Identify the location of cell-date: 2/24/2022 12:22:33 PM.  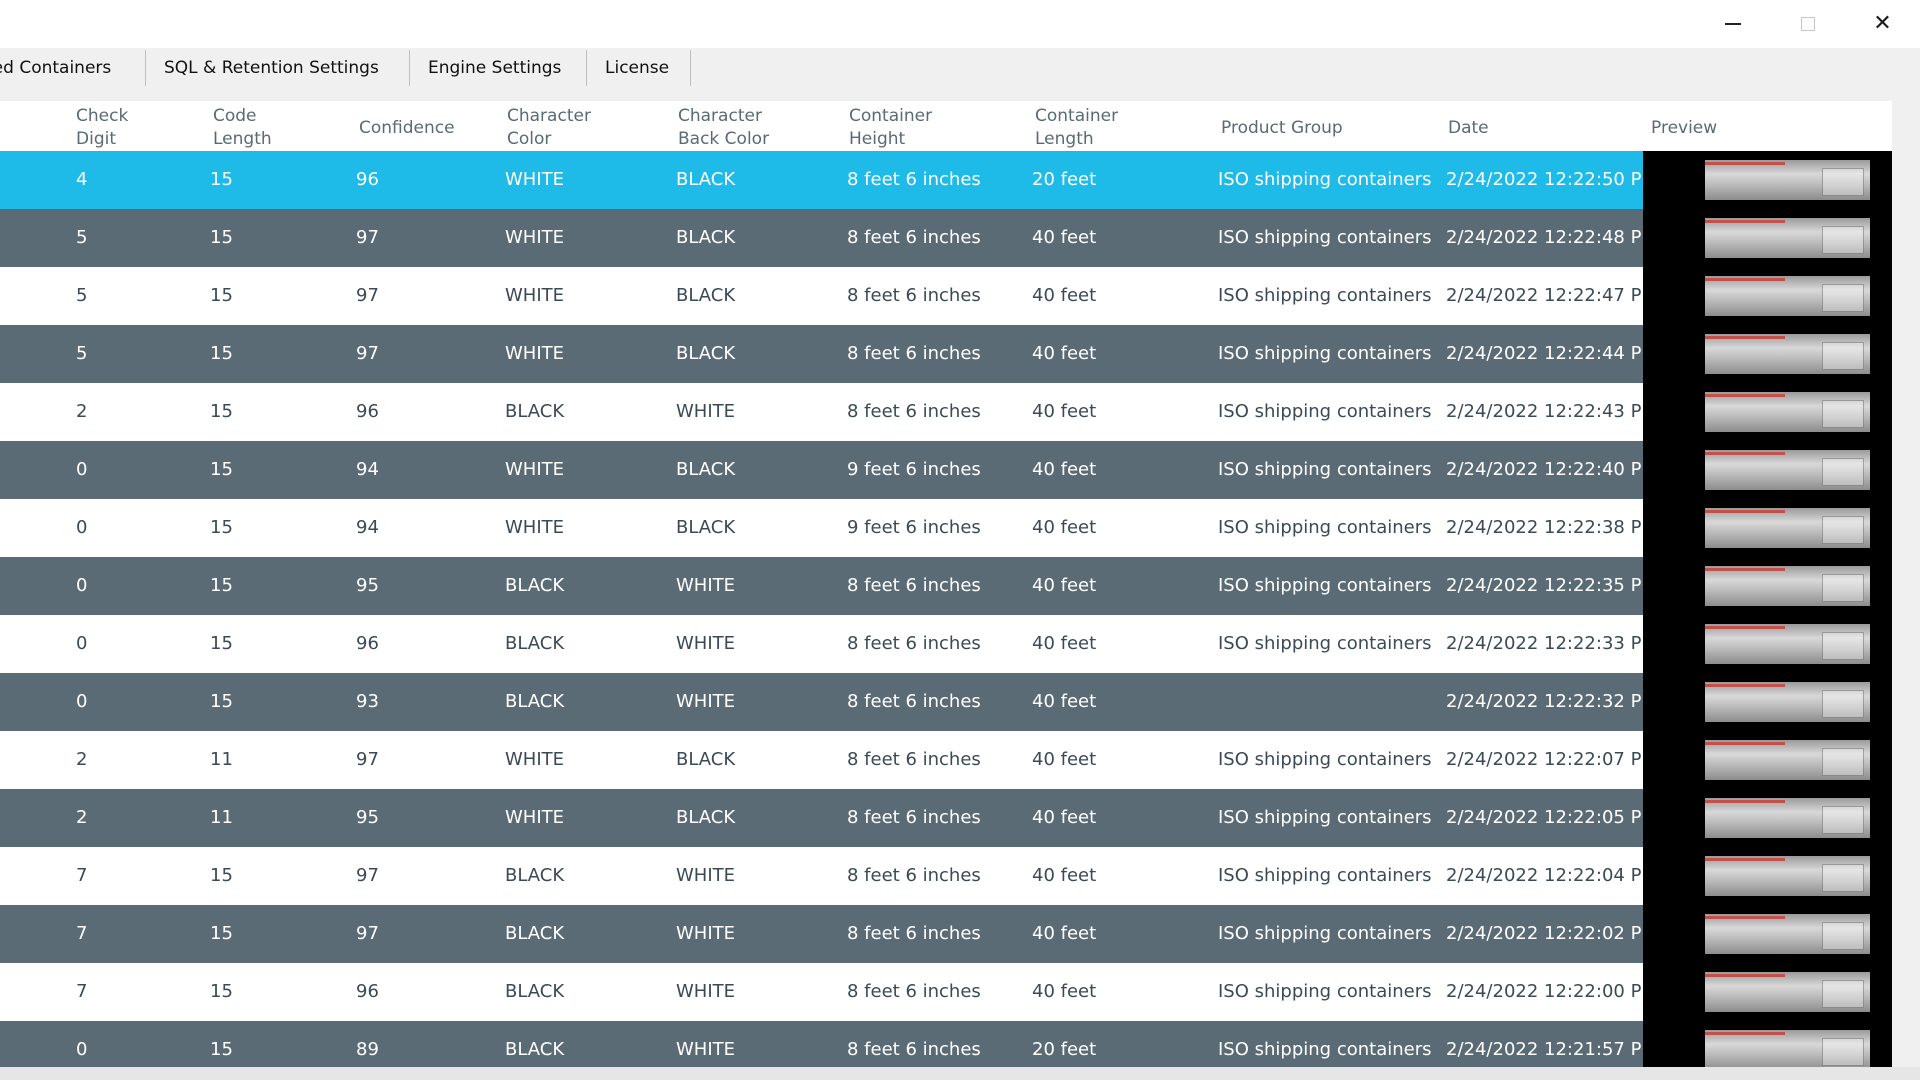
(1551, 643).